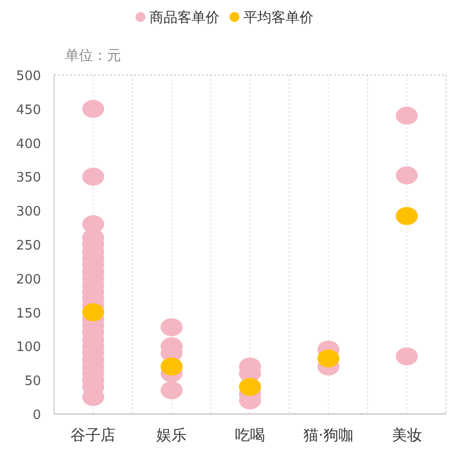 This screenshot has height=453, width=459. What do you see at coordinates (93, 56) in the screenshot?
I see `y-axis-title: 单位：元` at bounding box center [93, 56].